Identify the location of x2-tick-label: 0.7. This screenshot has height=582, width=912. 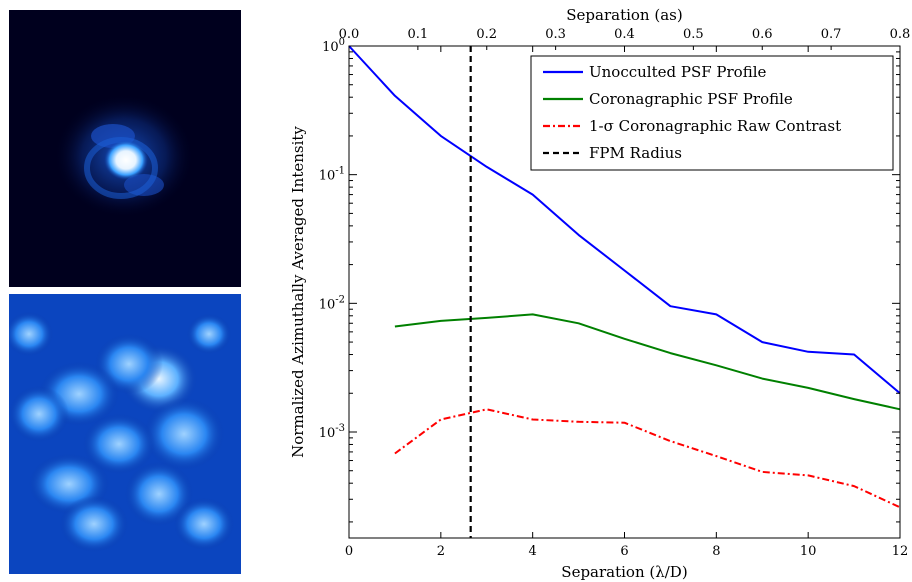
(831, 34).